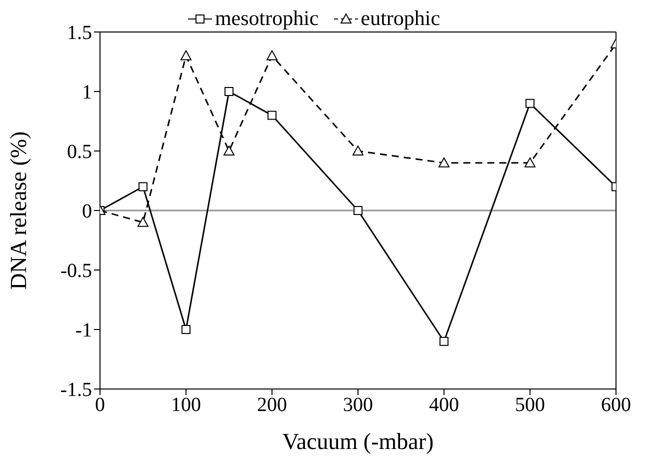 The image size is (657, 461). Describe the element at coordinates (186, 405) in the screenshot. I see `x-tick-label: 100` at that location.